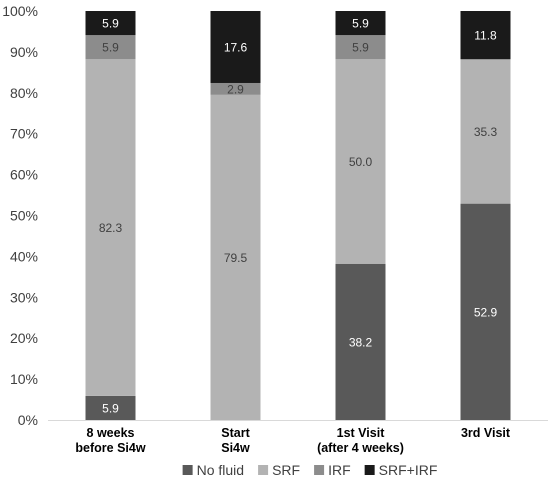 The height and width of the screenshot is (490, 550). Describe the element at coordinates (235, 448) in the screenshot. I see `x-category-label-line: Si4w` at that location.